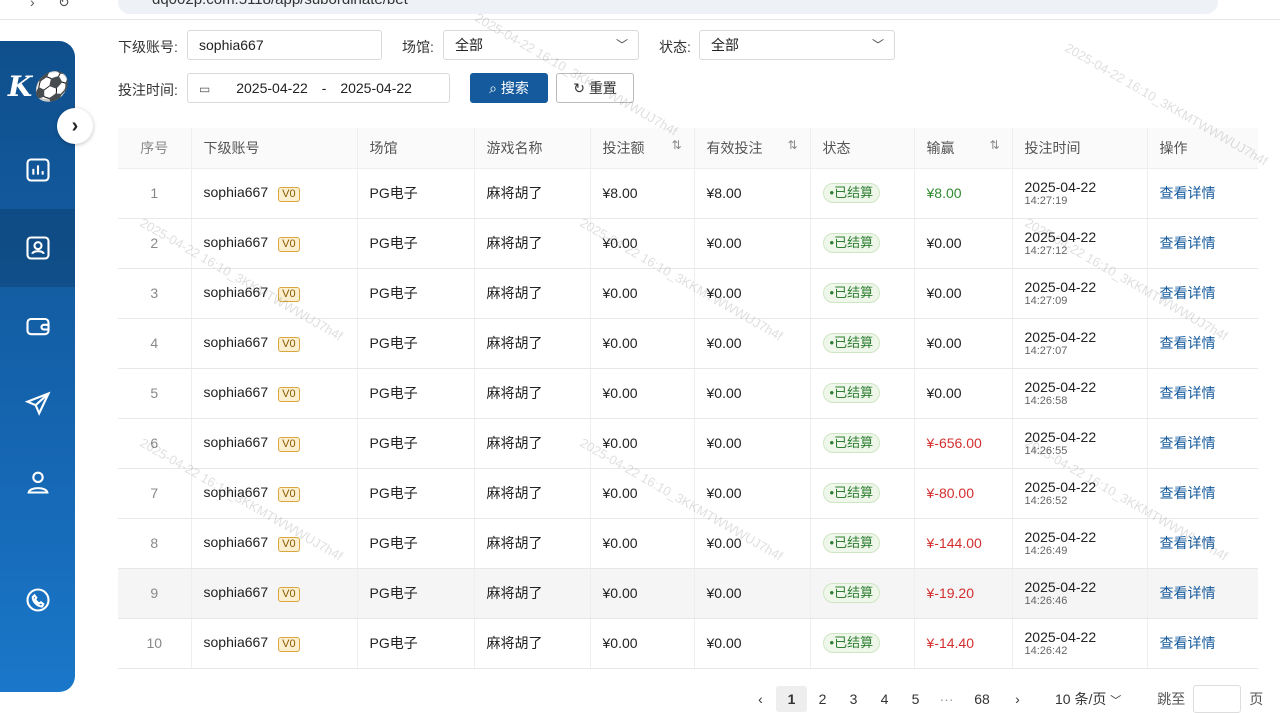 The width and height of the screenshot is (1280, 713). What do you see at coordinates (1046, 250) in the screenshot?
I see `bet-time: 14:27:12` at bounding box center [1046, 250].